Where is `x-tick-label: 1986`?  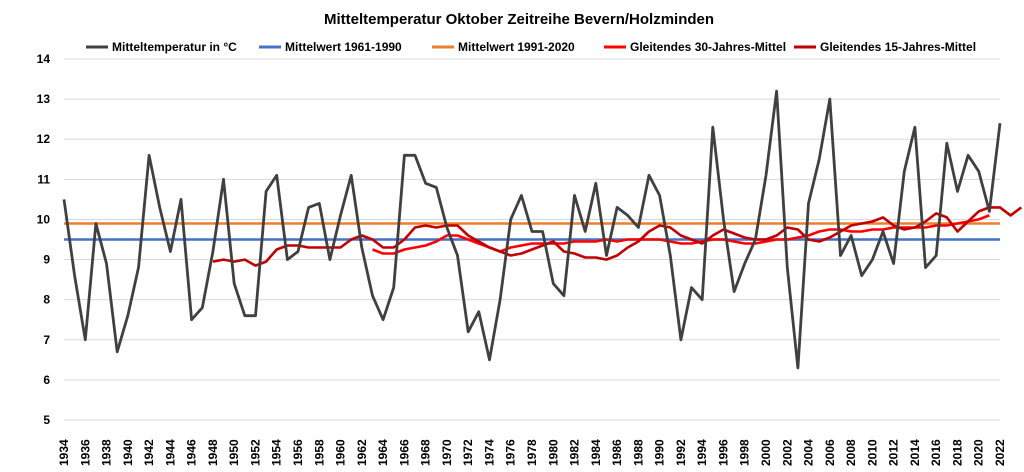
x-tick-label: 1986 is located at coordinates (617, 452).